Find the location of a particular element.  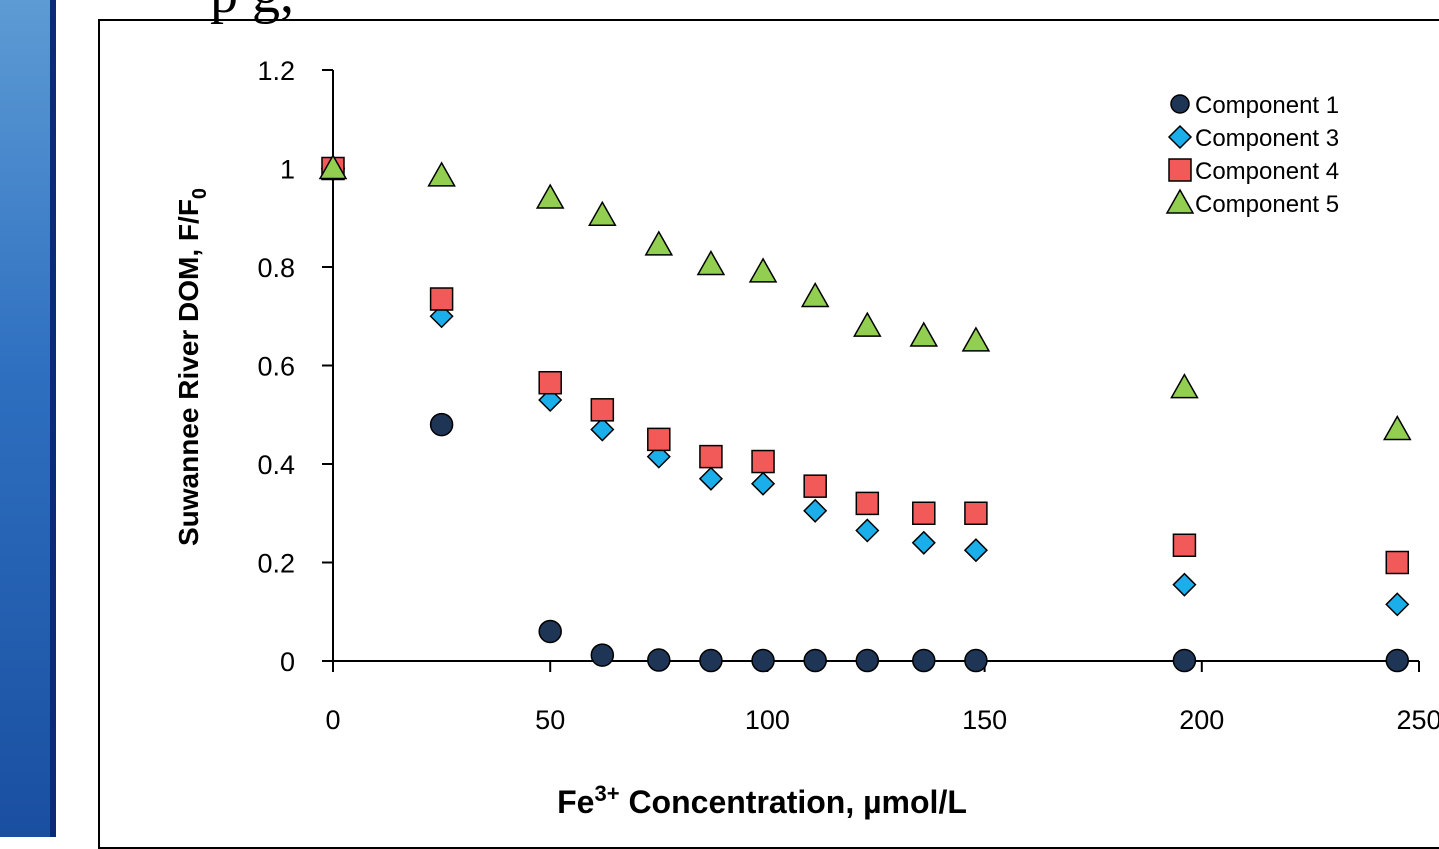

y-tick-label: 1.2 is located at coordinates (276, 71).